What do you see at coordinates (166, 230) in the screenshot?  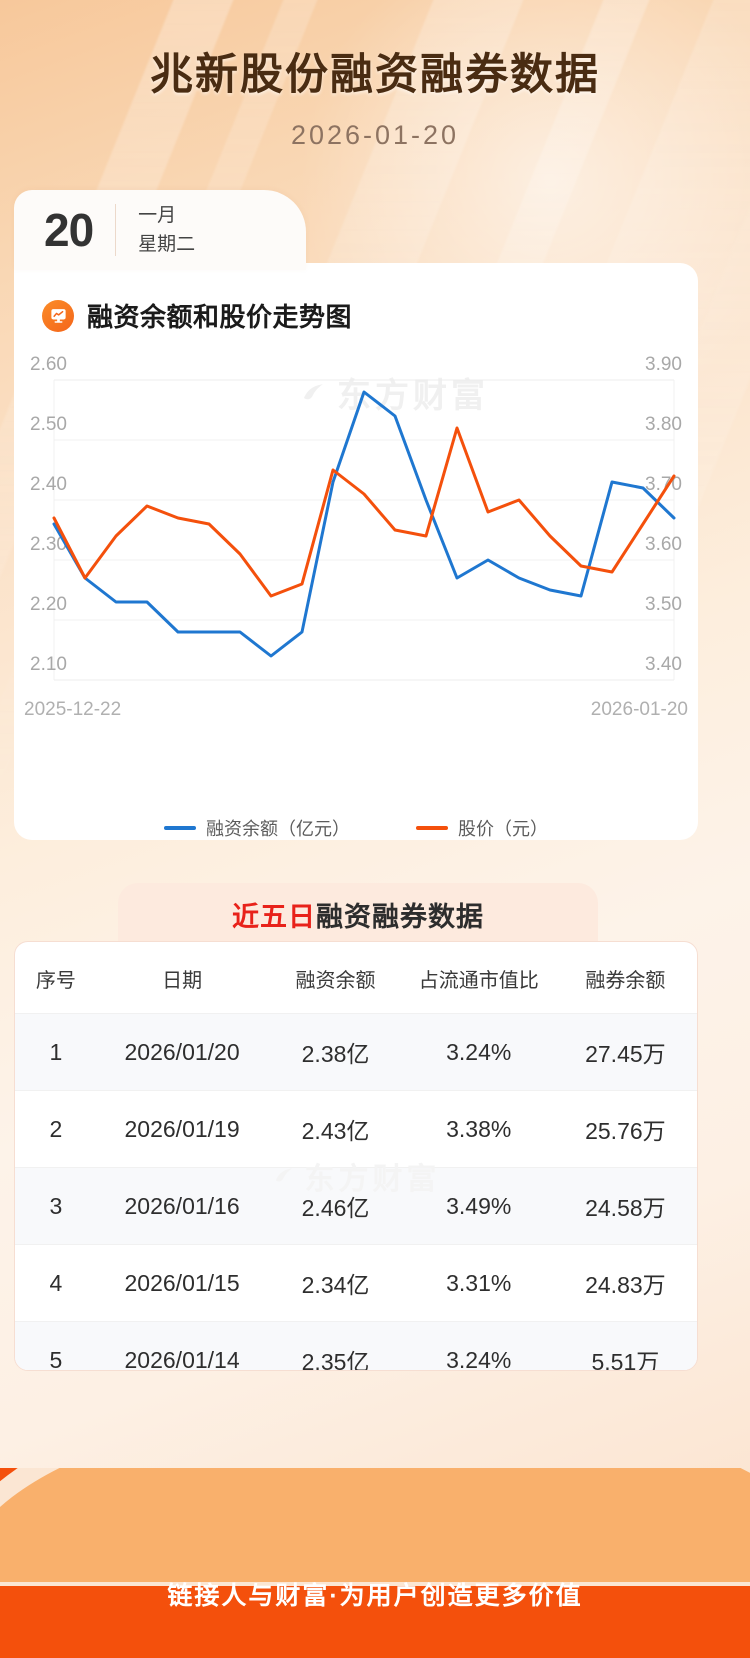 I see `date-meta: 一月 星期二` at bounding box center [166, 230].